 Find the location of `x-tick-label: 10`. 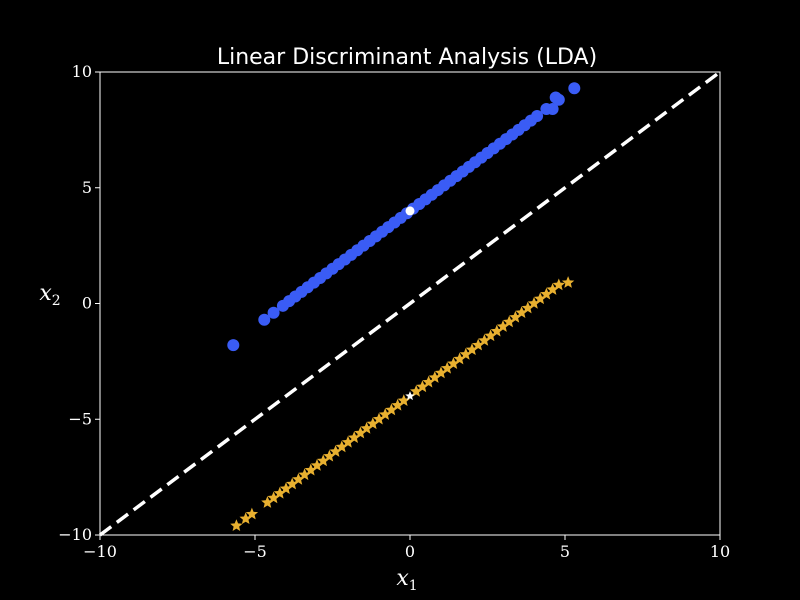

x-tick-label: 10 is located at coordinates (720, 551).